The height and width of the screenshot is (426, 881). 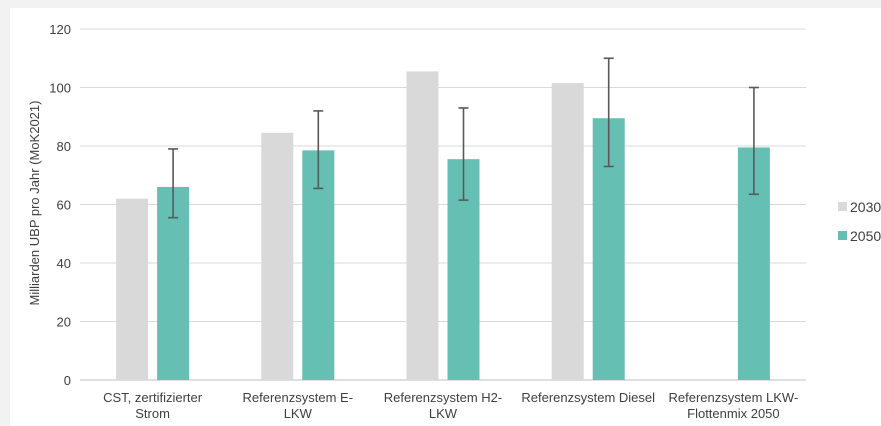 I want to click on legend-swatch-2030, so click(x=842, y=206).